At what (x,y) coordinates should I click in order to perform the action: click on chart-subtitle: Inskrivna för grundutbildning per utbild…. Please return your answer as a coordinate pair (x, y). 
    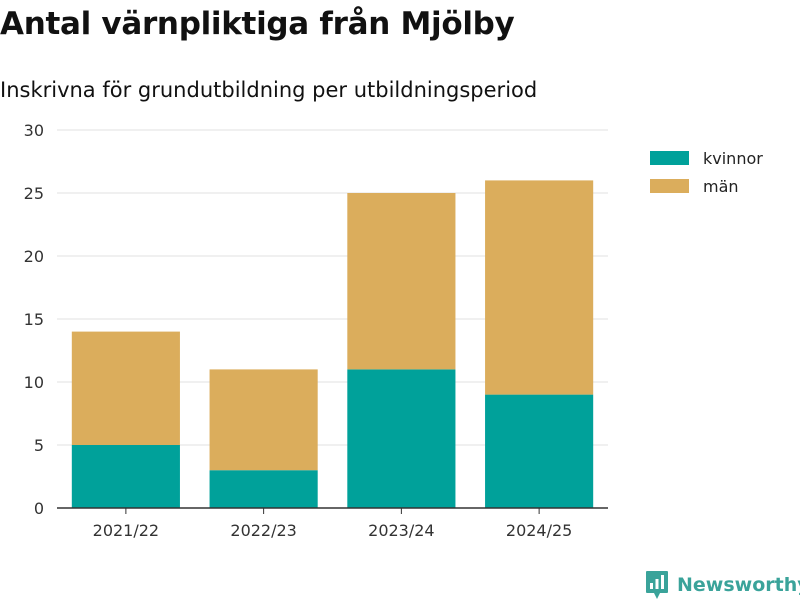
    Looking at the image, I should click on (269, 90).